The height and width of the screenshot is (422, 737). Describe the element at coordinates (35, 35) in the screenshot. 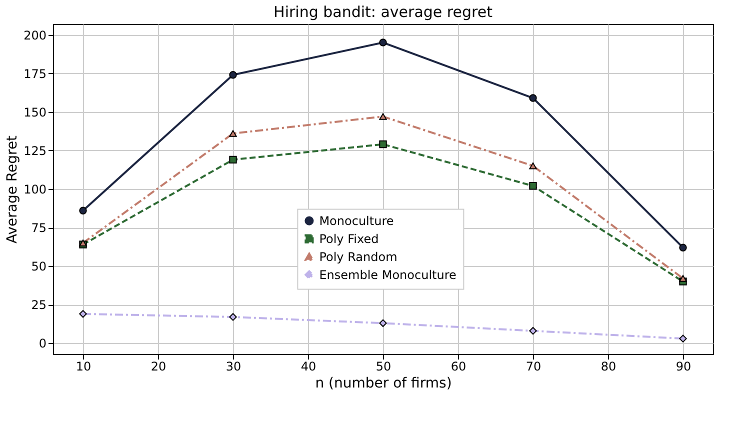

I see `y-tick-label: 200` at that location.